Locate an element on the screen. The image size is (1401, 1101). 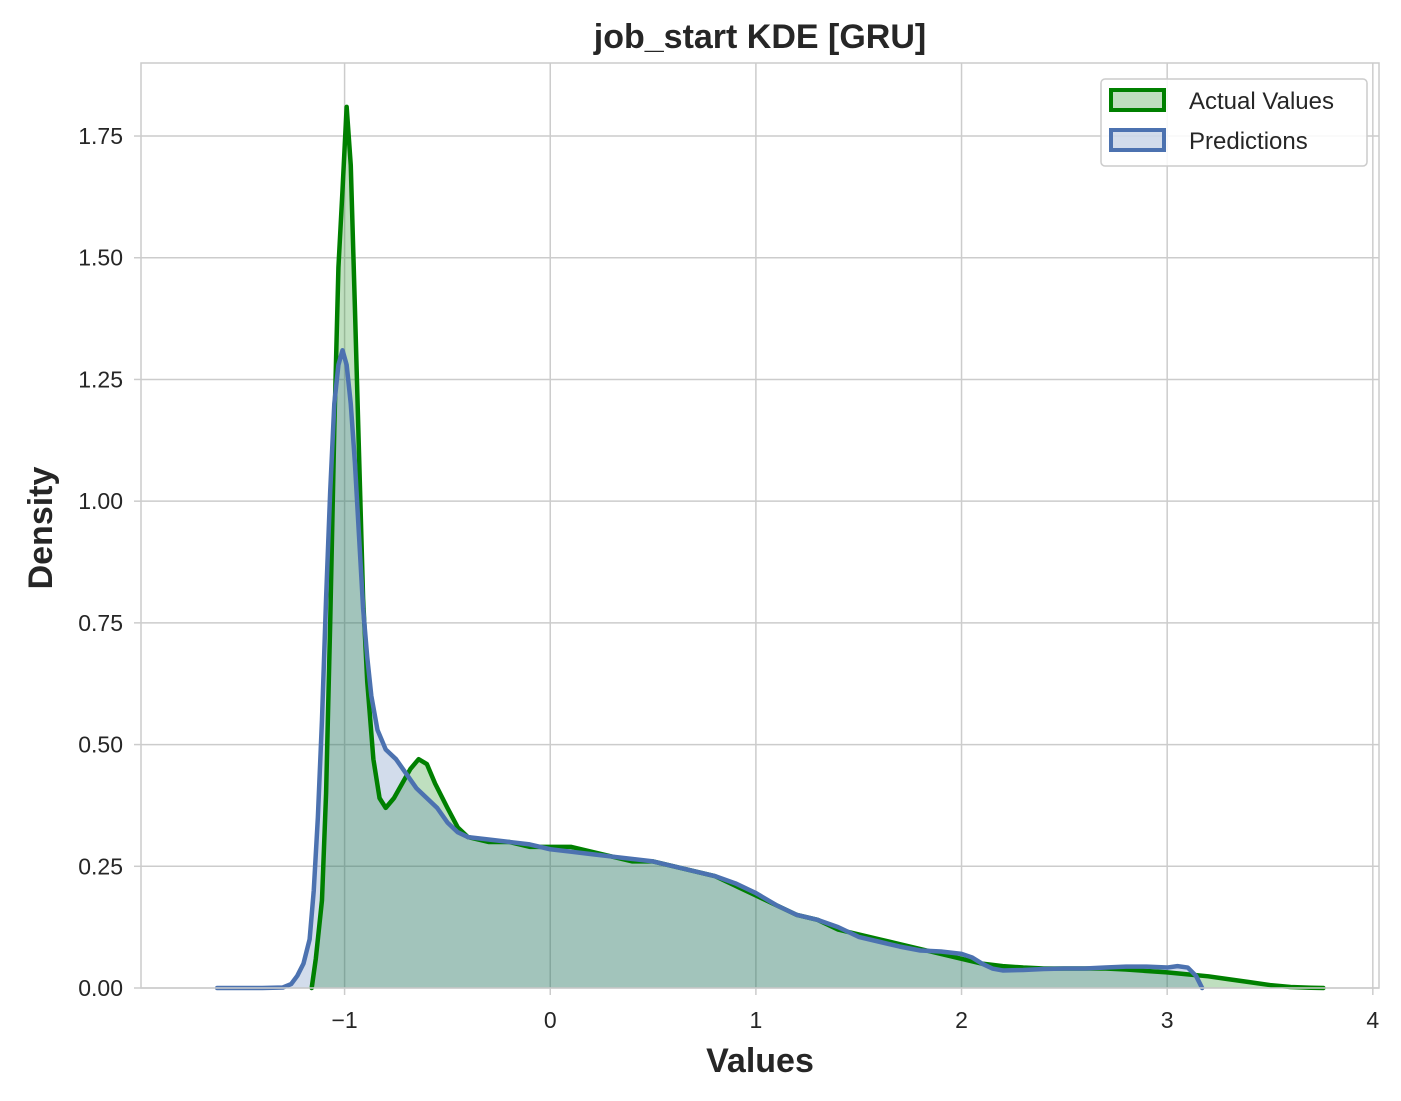
y-tick-label: 0.25 is located at coordinates (100, 866).